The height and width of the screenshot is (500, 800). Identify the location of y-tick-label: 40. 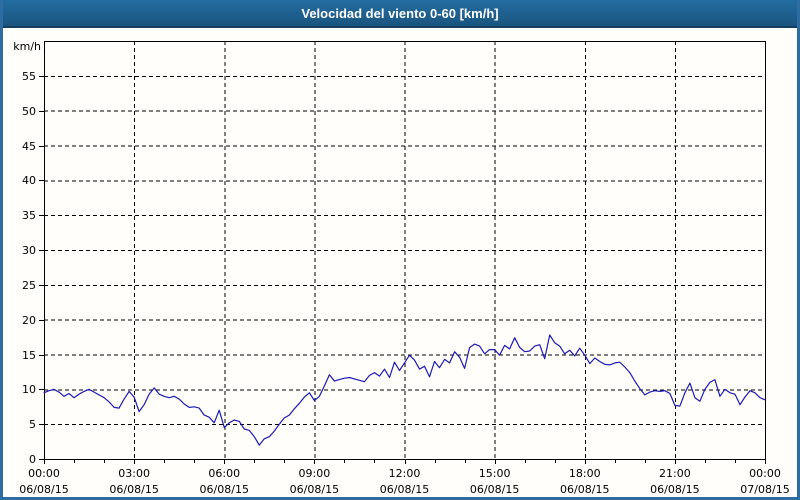
(29, 180).